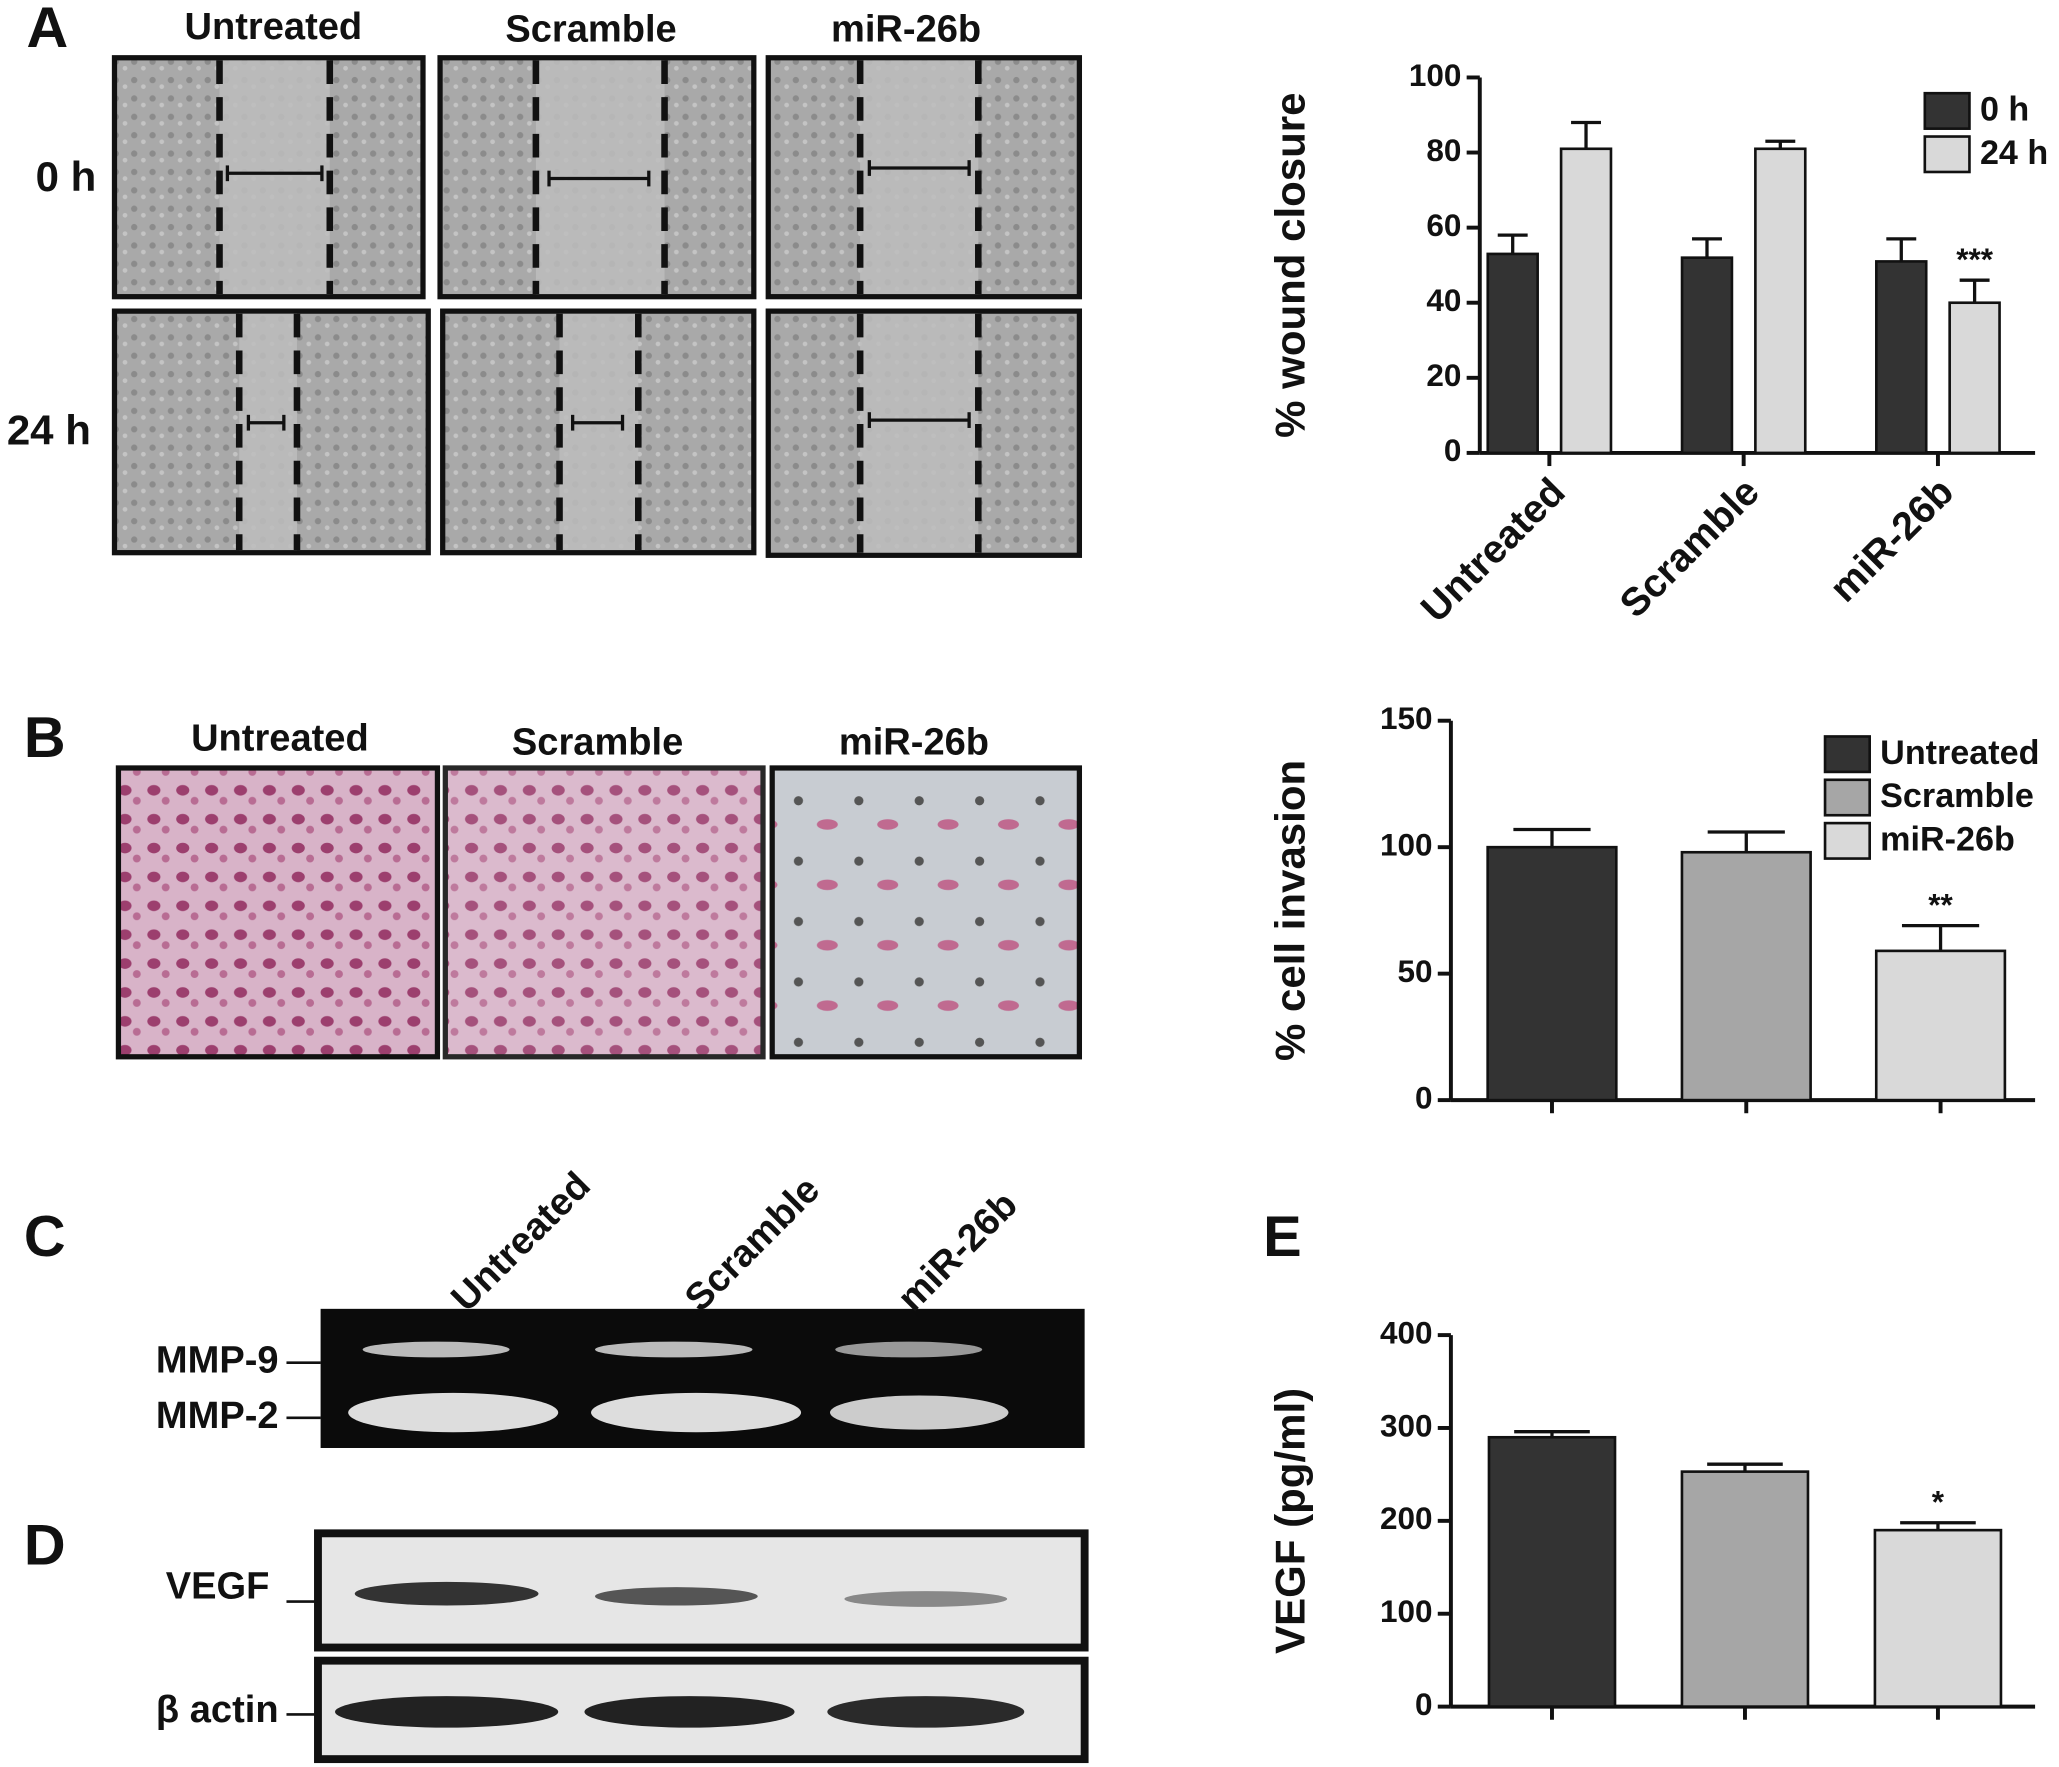  Describe the element at coordinates (45, 1545) in the screenshot. I see `panel-label: D` at that location.